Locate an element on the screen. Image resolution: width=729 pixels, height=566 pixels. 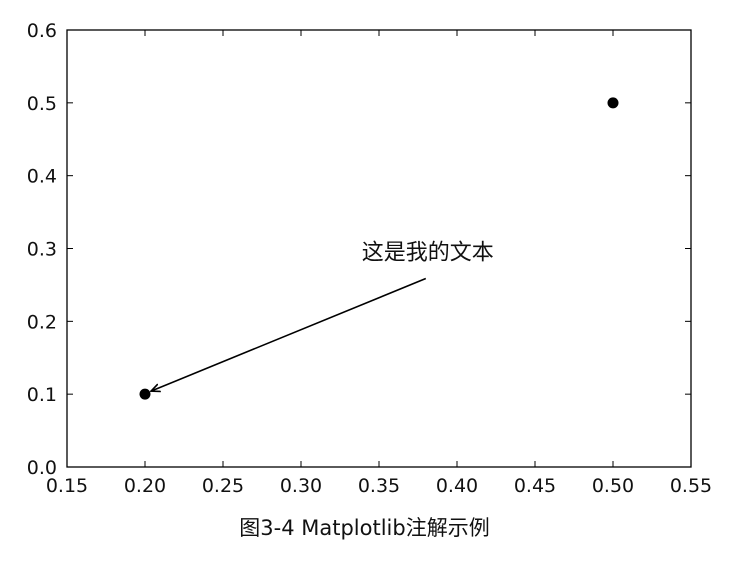
x-tick-label: 0.25 is located at coordinates (223, 486).